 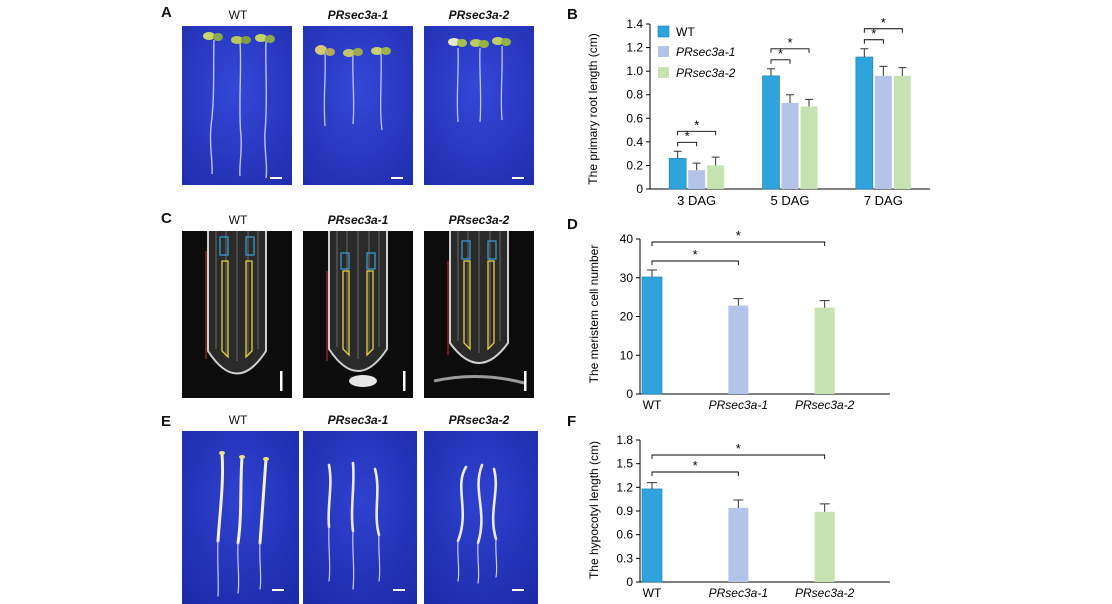 What do you see at coordinates (358, 420) in the screenshot?
I see `label-e-sec3a-1: PRsec3a-1` at bounding box center [358, 420].